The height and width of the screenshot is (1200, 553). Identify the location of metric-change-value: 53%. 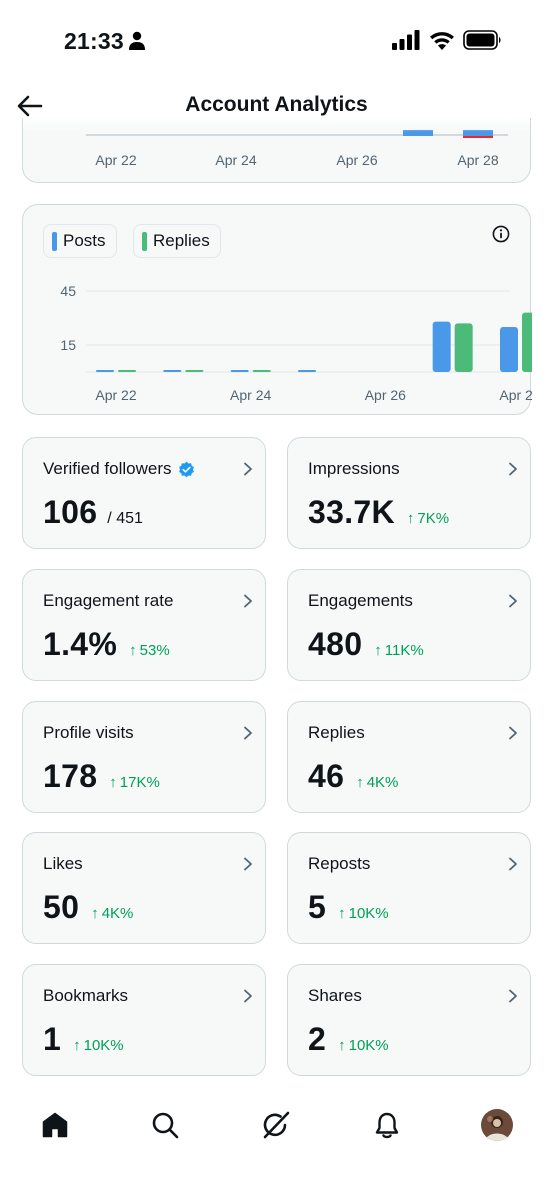
(154, 650).